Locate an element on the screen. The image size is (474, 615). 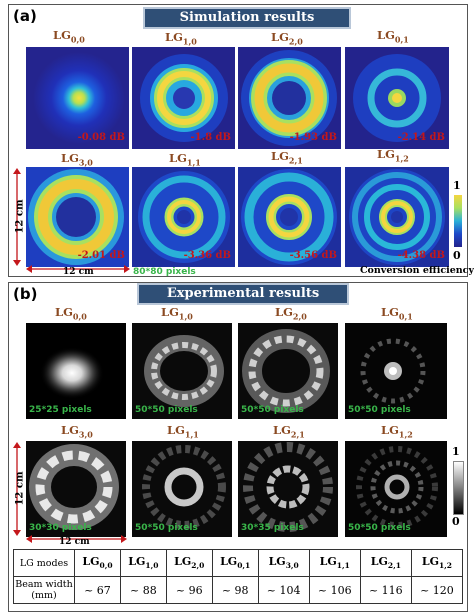
colorbar is located at coordinates (458, 221).